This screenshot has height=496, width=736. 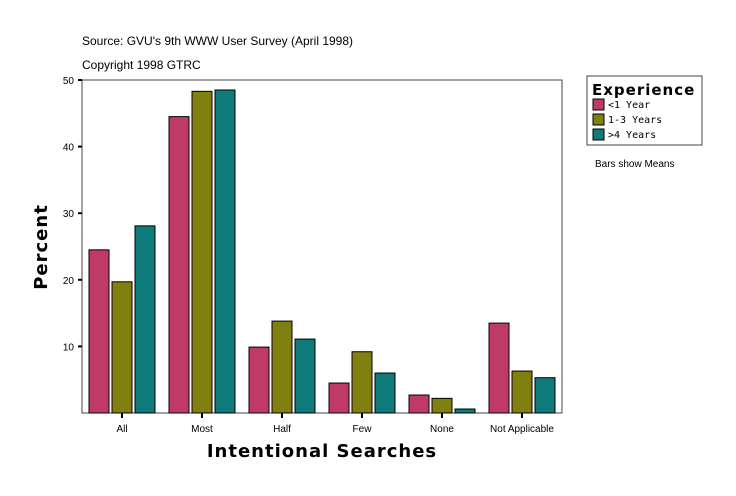 I want to click on chart-subtitle: Copyright 1998 GTRC, so click(x=141, y=65).